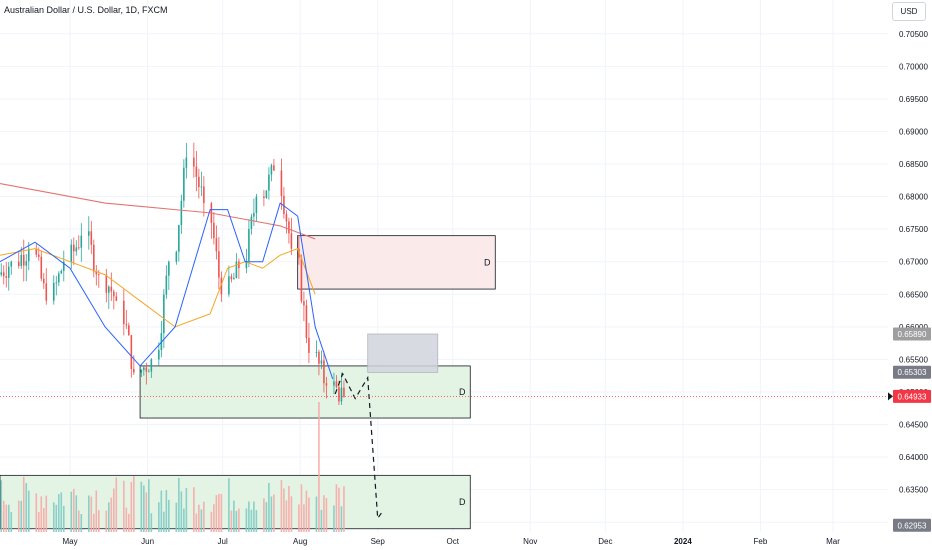  I want to click on price-badge-label: 0.62953, so click(912, 525).